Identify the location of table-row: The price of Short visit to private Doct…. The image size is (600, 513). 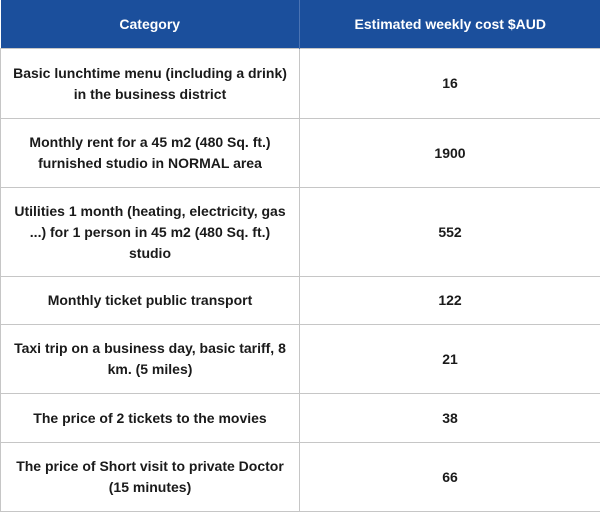
(300, 477).